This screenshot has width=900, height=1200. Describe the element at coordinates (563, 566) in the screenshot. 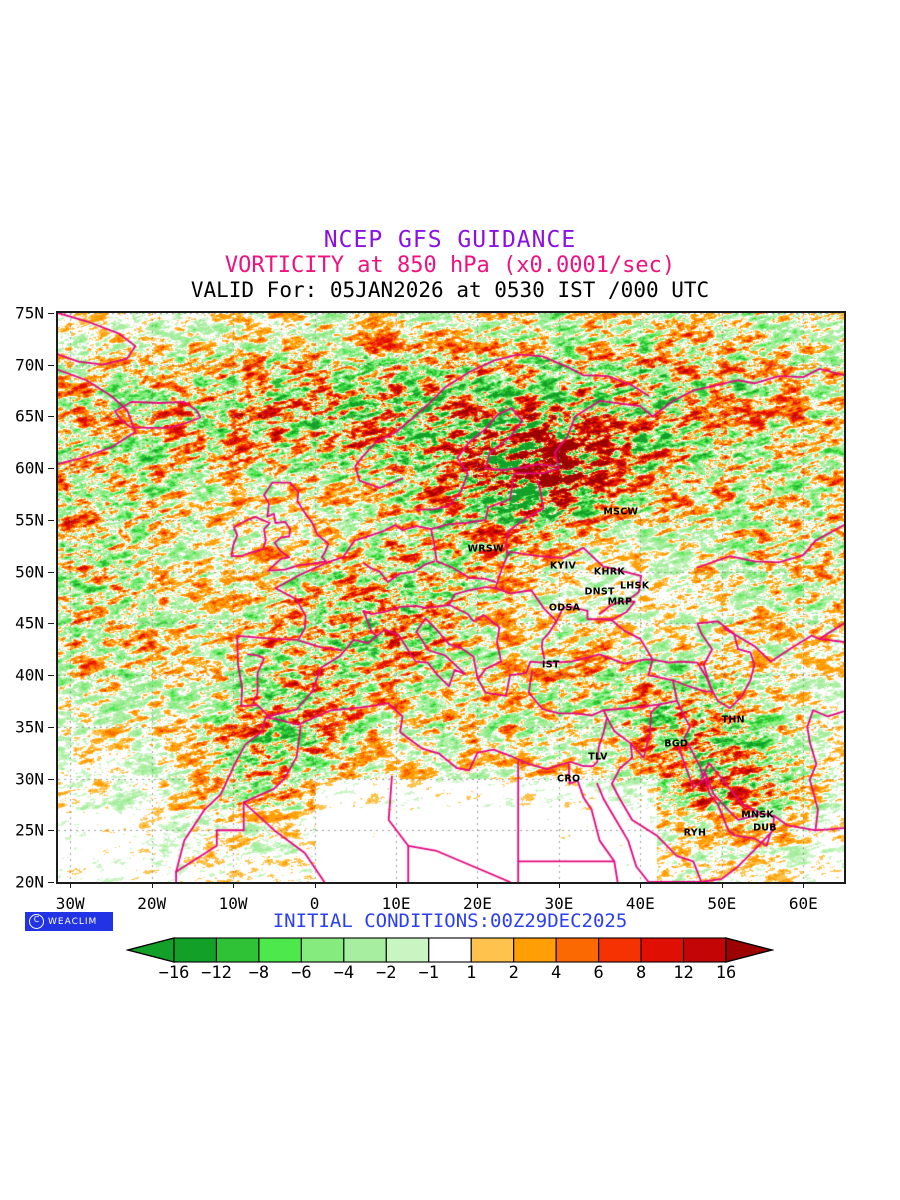

I see `city-label: KYIV` at that location.